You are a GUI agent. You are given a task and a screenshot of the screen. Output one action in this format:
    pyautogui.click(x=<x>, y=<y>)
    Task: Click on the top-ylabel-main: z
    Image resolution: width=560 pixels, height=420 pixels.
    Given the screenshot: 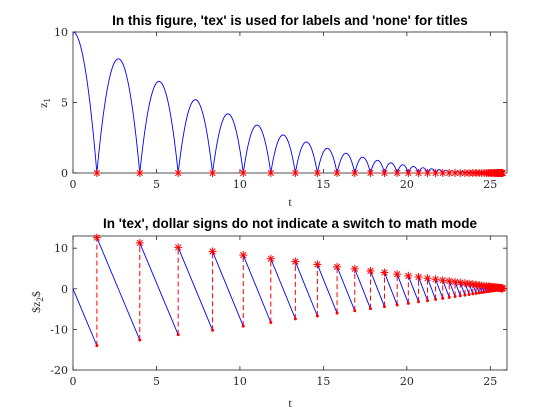 What is the action you would take?
    pyautogui.click(x=43, y=105)
    